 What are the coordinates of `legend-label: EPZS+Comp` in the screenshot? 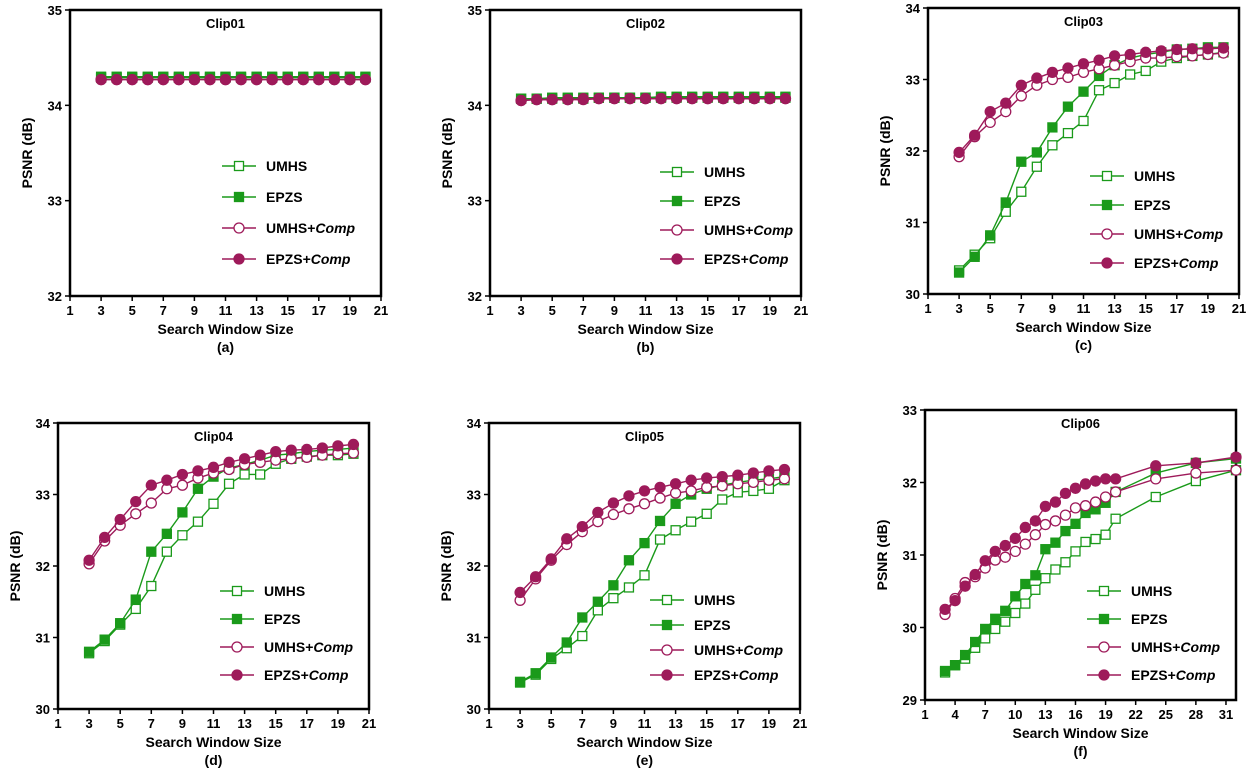 It's located at (308, 259).